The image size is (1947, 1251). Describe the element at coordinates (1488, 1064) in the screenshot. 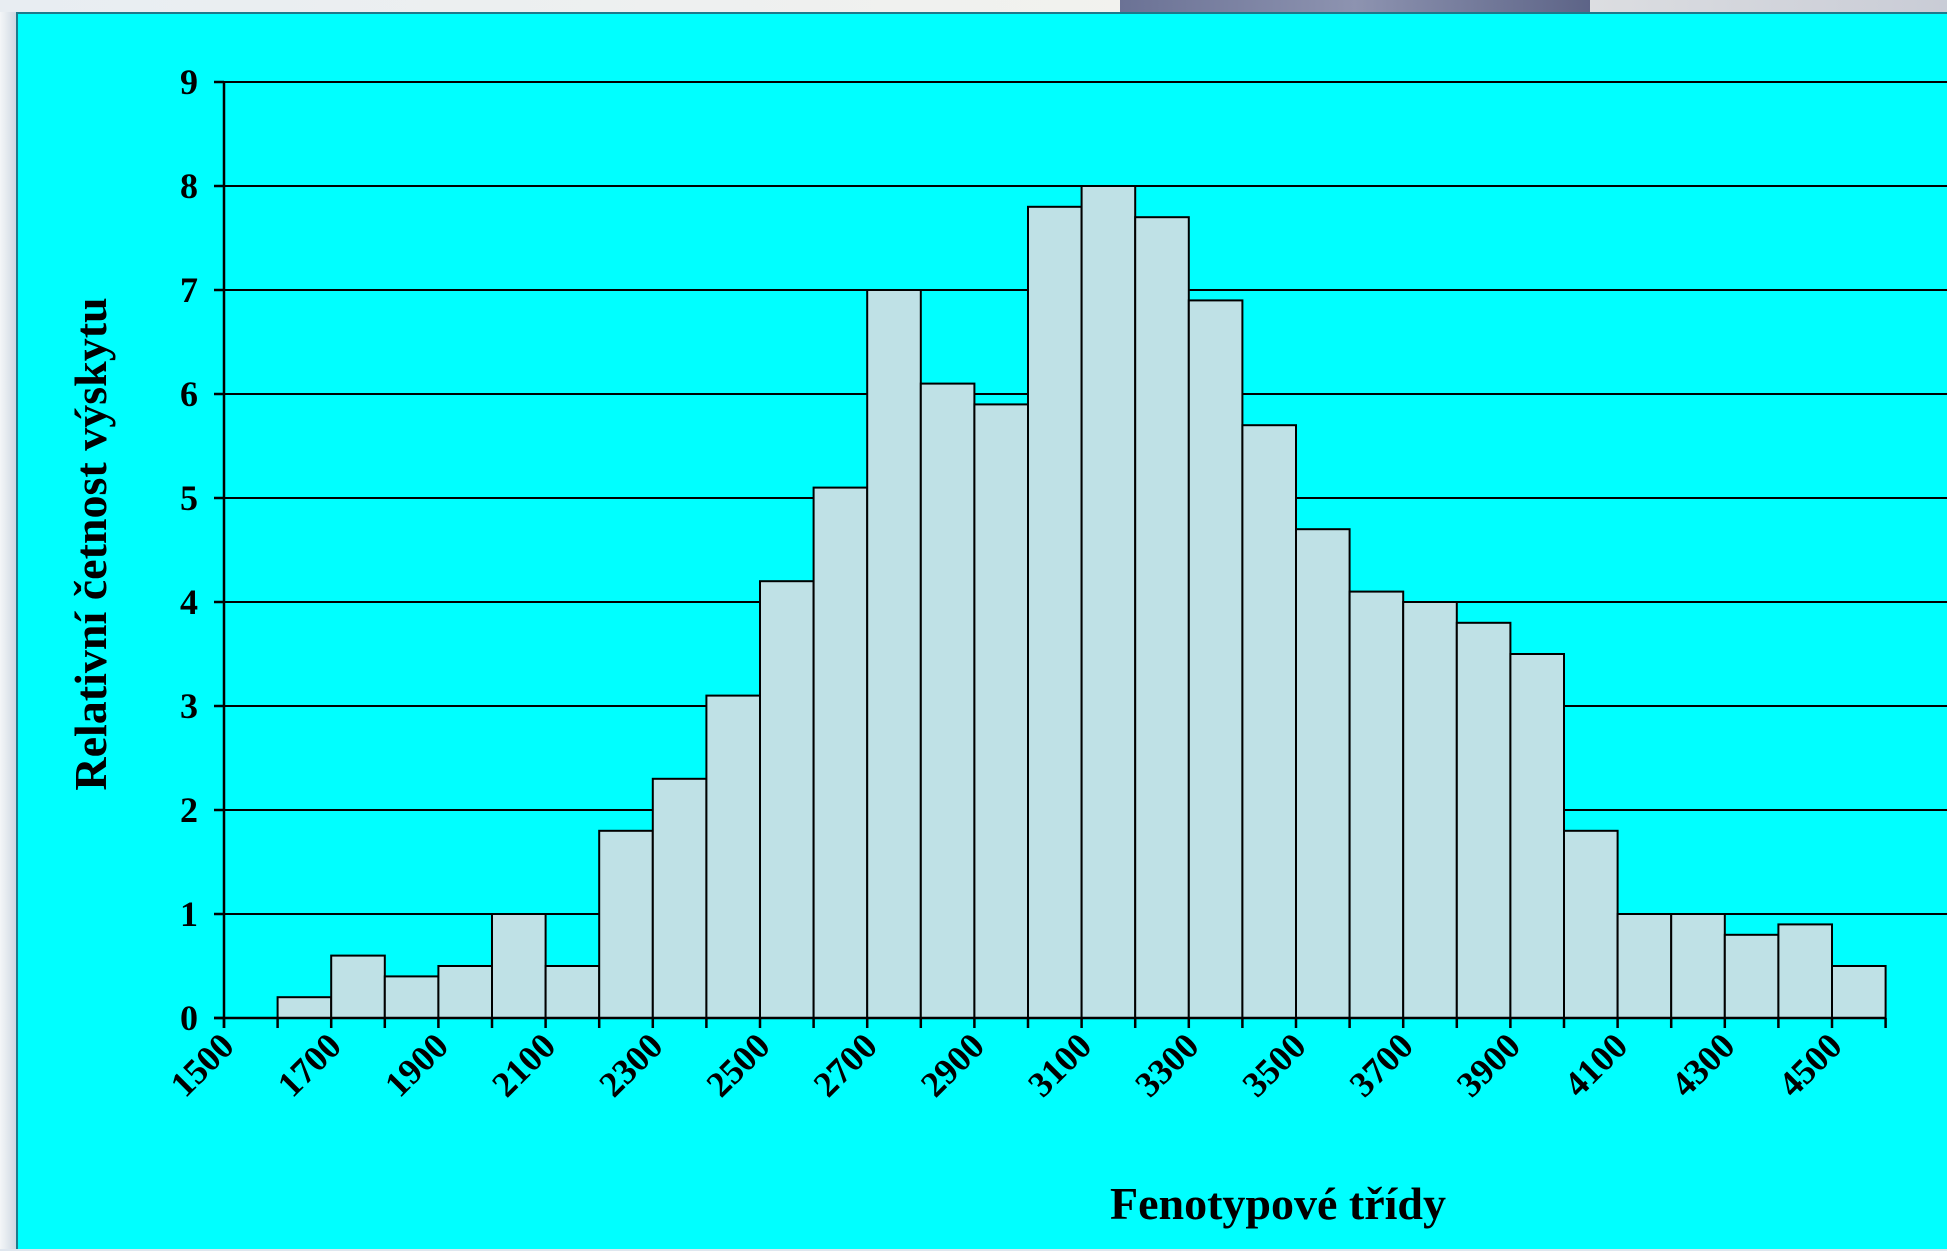

I see `x-tick-label-3900: 3900` at that location.